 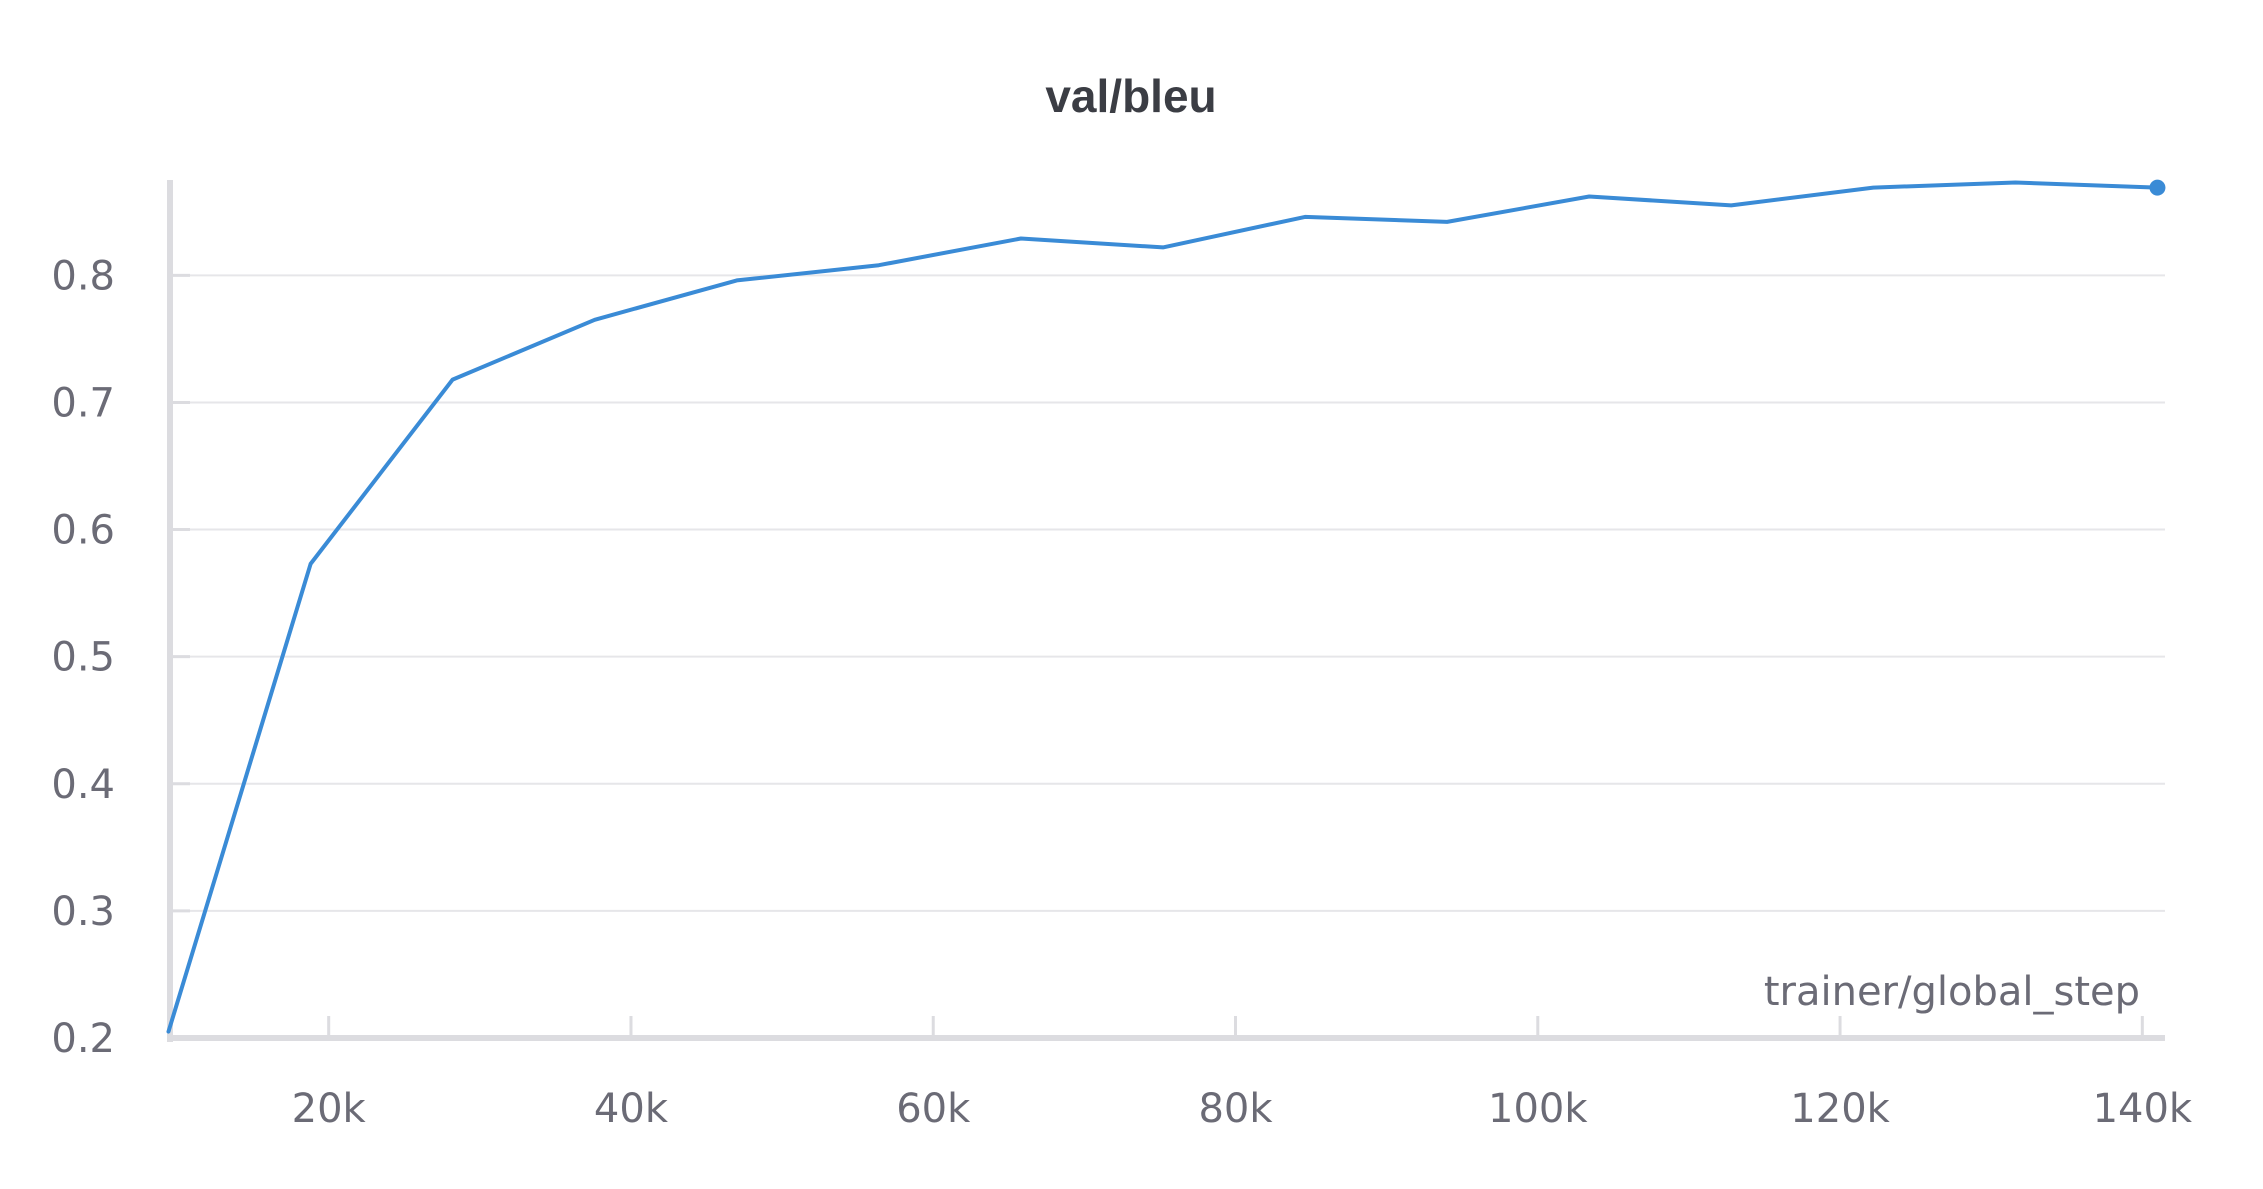 I want to click on x-tick-label: 80k, so click(x=1235, y=1109).